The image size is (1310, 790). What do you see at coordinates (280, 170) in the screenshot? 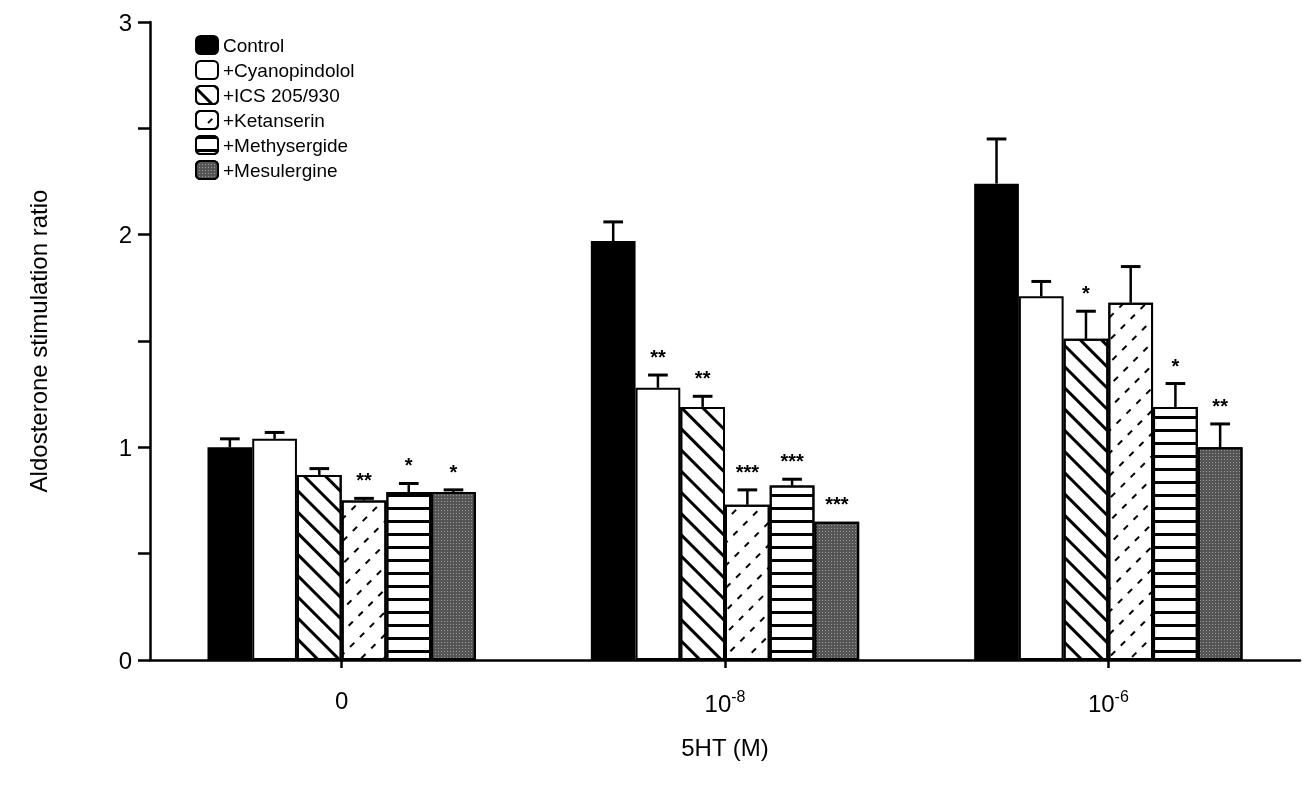
I see `legend-label: +Mesulergine` at bounding box center [280, 170].